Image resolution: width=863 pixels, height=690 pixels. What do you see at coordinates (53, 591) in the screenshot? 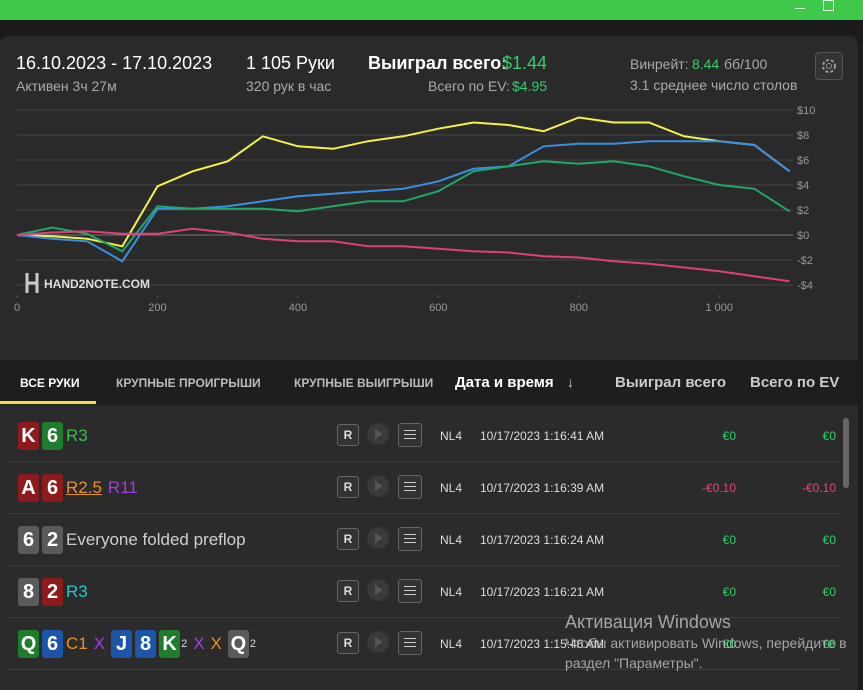
I see `hand-summary: 8 2 R3` at bounding box center [53, 591].